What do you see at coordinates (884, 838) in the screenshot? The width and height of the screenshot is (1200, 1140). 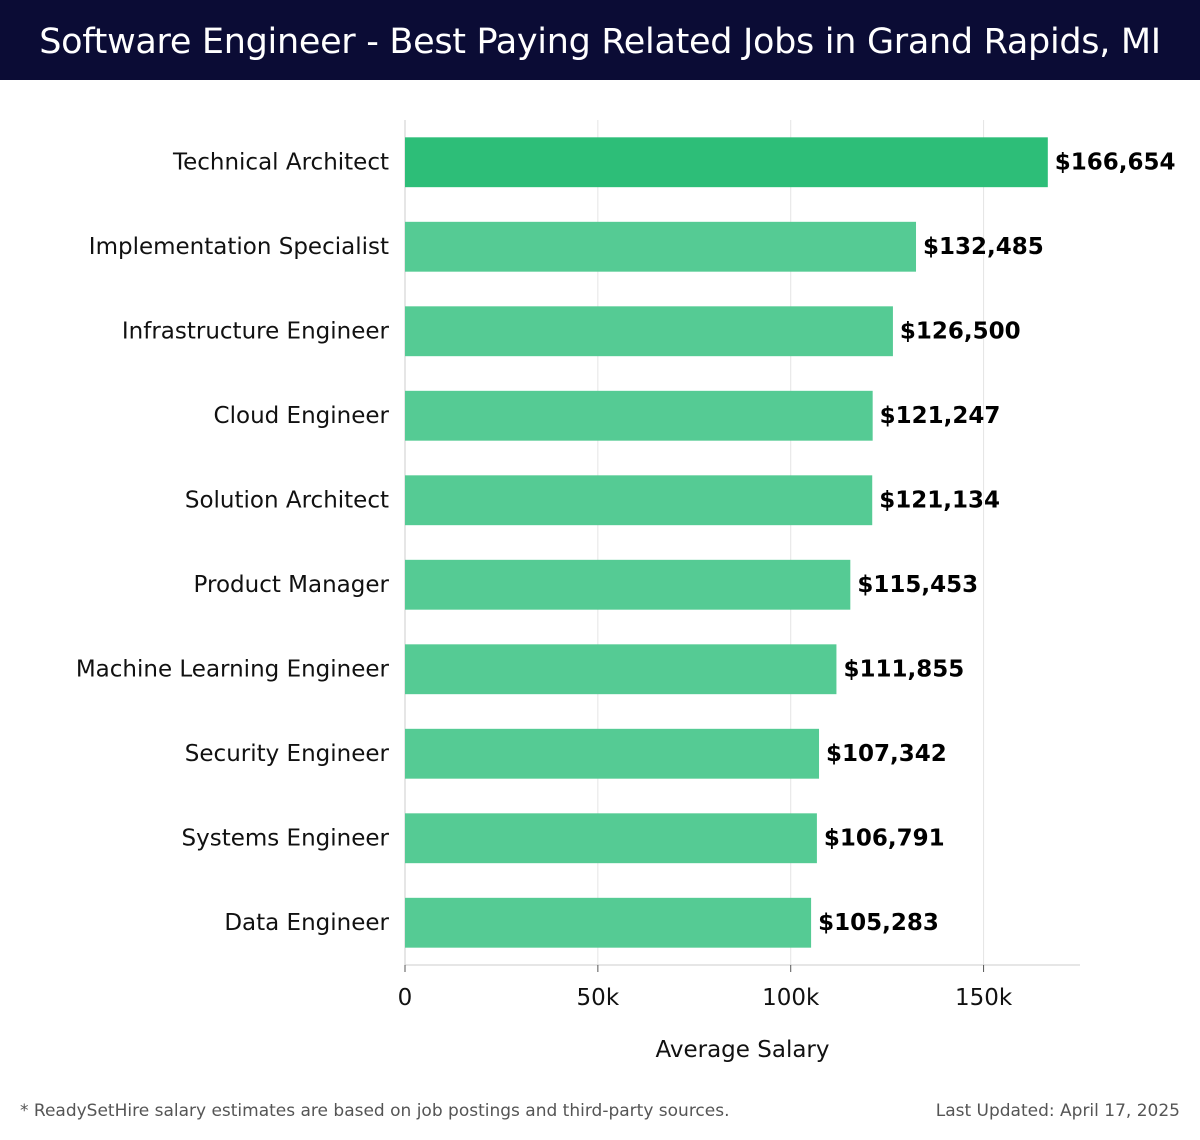 I see `value-label: $106,791` at bounding box center [884, 838].